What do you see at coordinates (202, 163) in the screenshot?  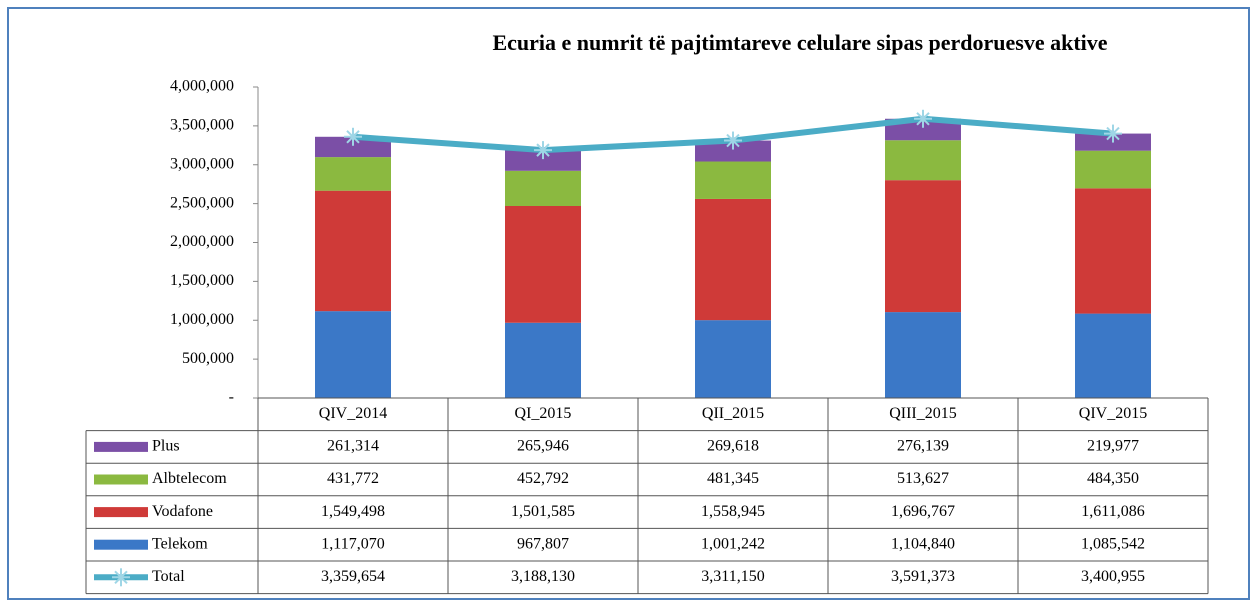 I see `y-tick-label: 3,000,000` at bounding box center [202, 163].